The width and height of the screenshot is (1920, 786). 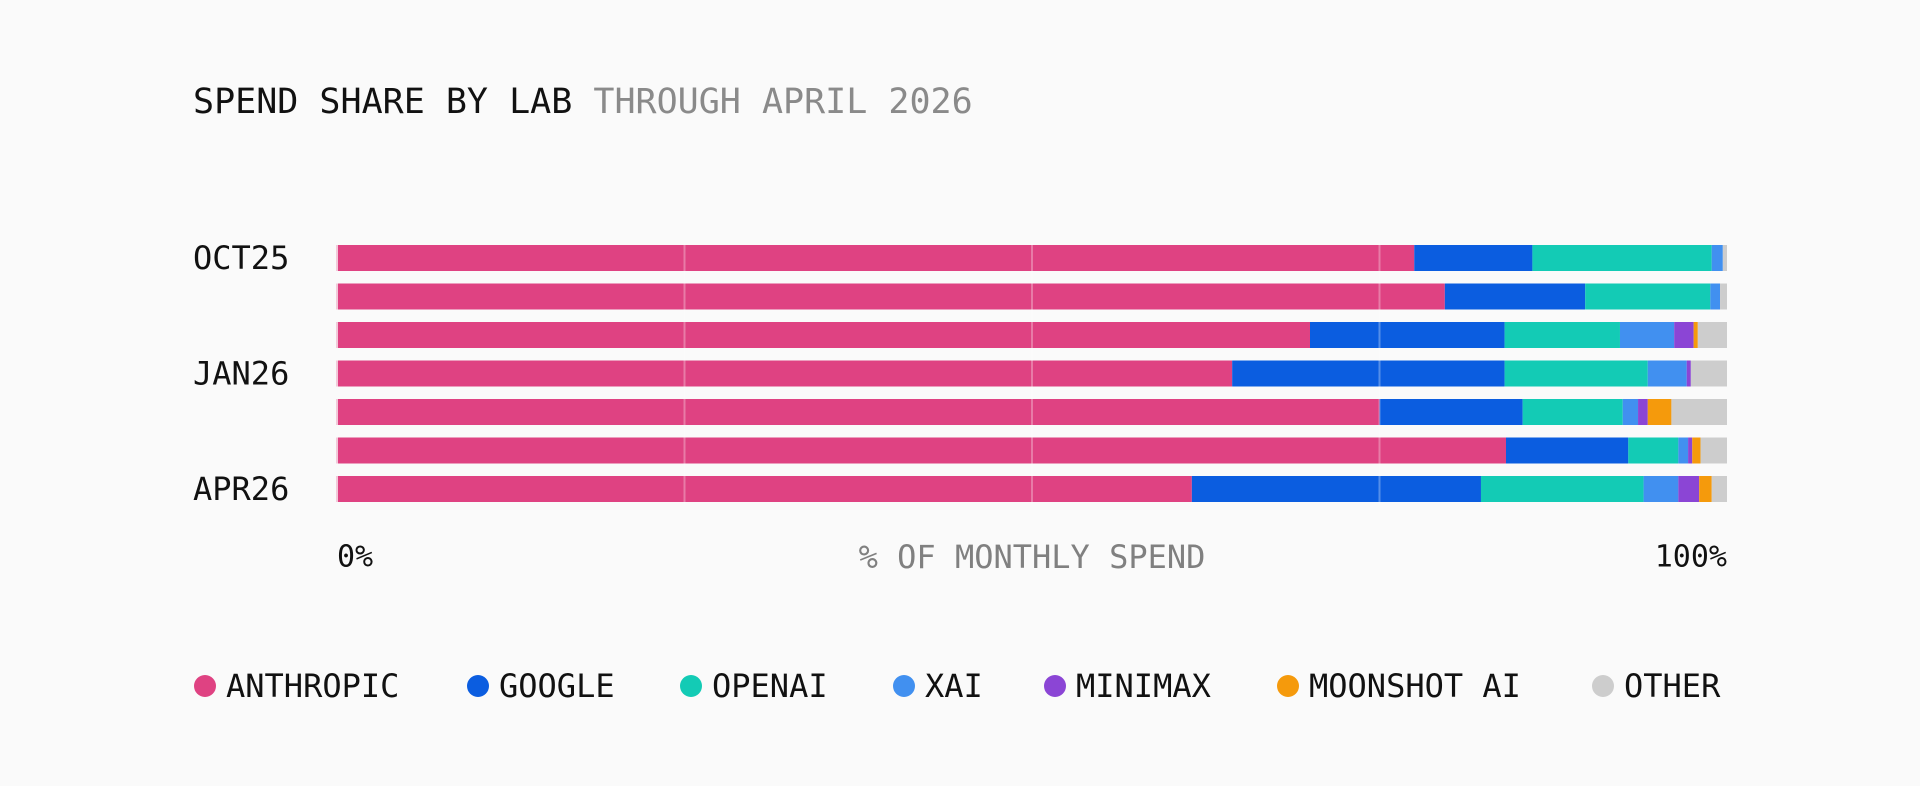 I want to click on bar-segment-moonshot-ai-mar26, so click(x=1696, y=450).